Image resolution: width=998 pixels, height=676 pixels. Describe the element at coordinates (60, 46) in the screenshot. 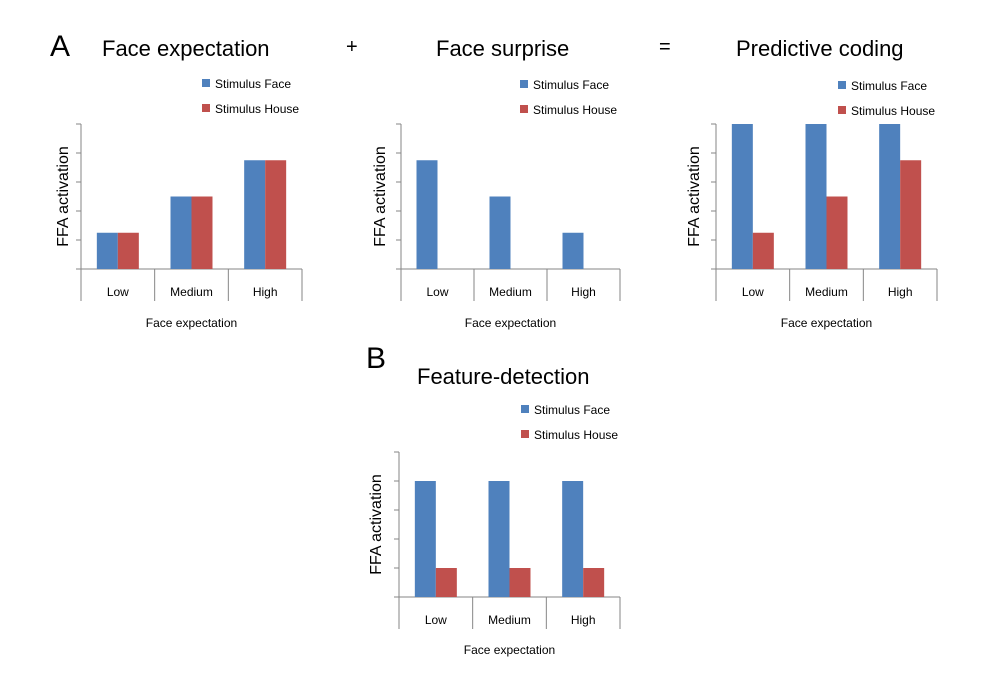

I see `panel-letter-a: A` at that location.